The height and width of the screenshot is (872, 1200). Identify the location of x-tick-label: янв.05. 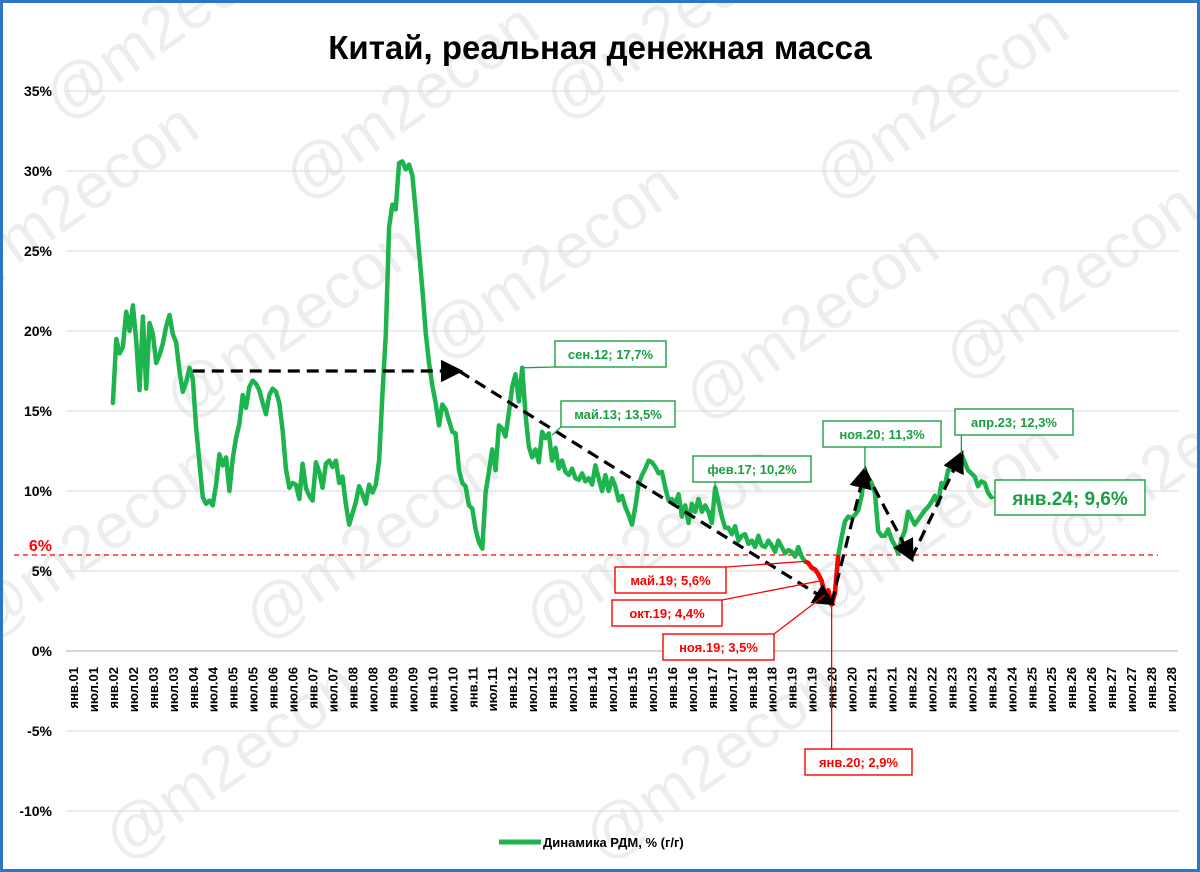
(233, 688).